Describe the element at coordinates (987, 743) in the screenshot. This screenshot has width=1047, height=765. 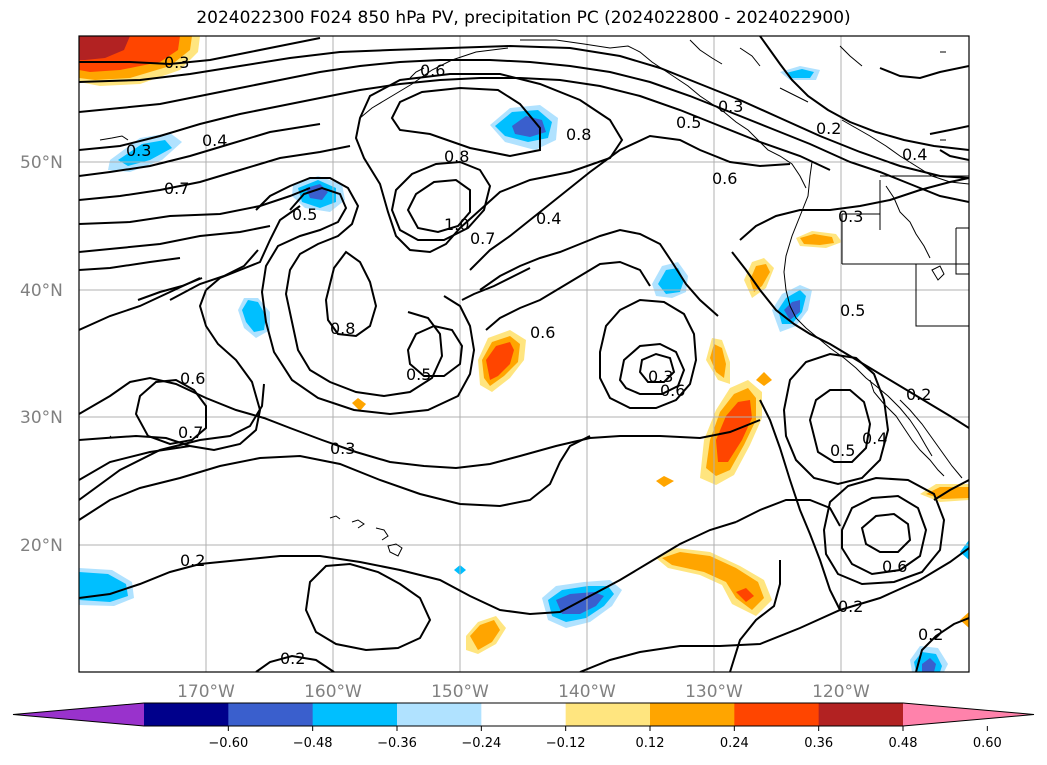
I see `colorbar-tick-label: 0.60` at that location.